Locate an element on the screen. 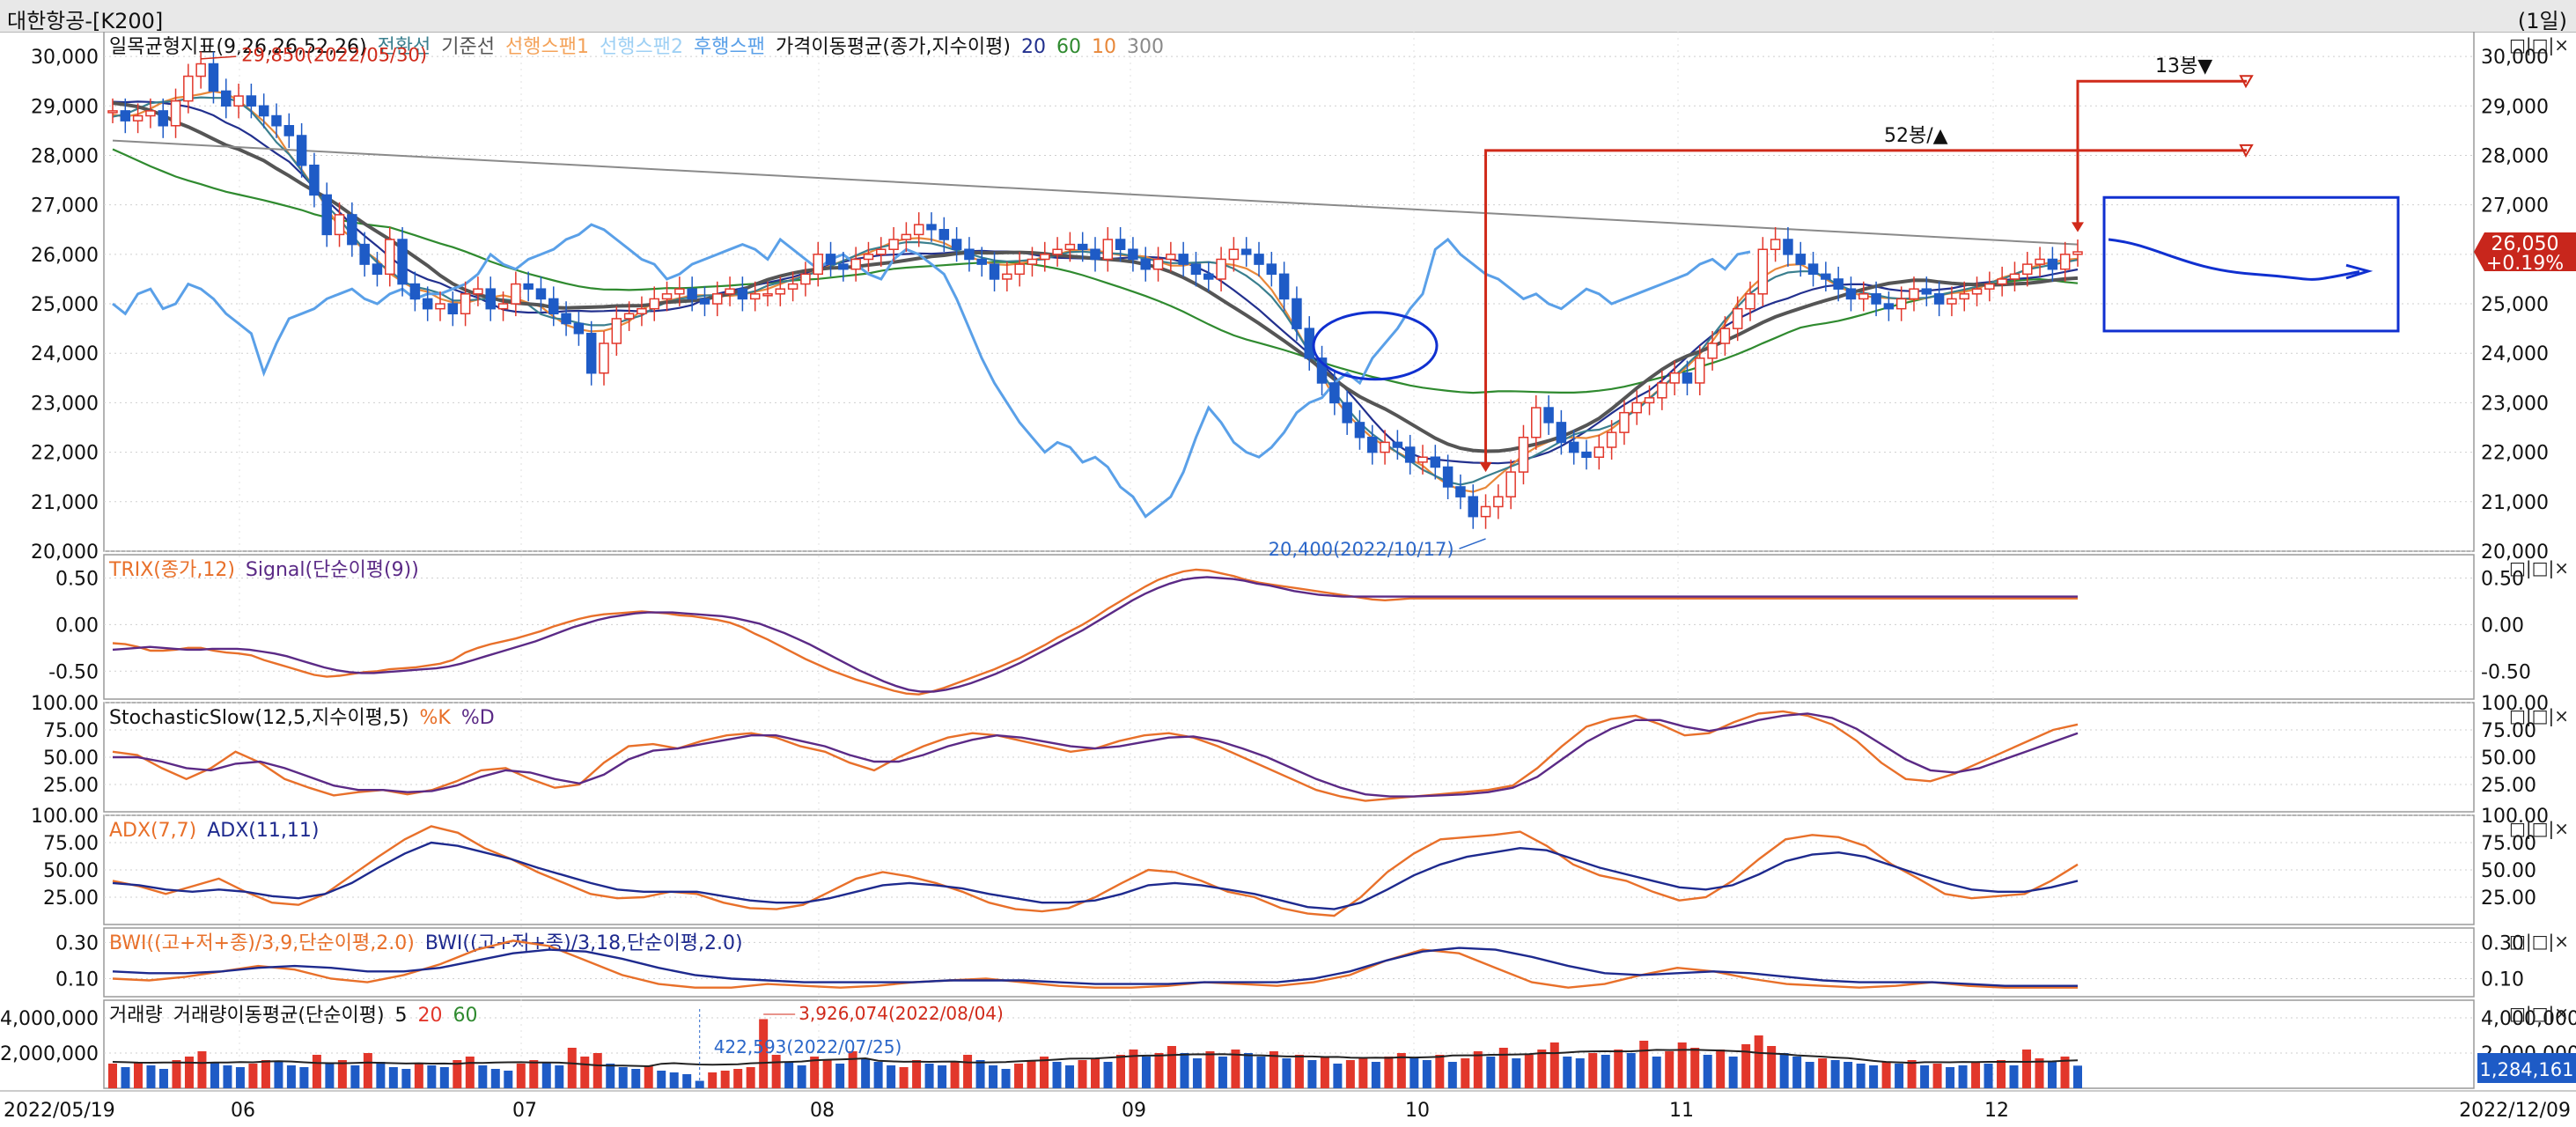  legend-entry: StochasticSlow(12,5,지수이평,5) is located at coordinates (259, 718).